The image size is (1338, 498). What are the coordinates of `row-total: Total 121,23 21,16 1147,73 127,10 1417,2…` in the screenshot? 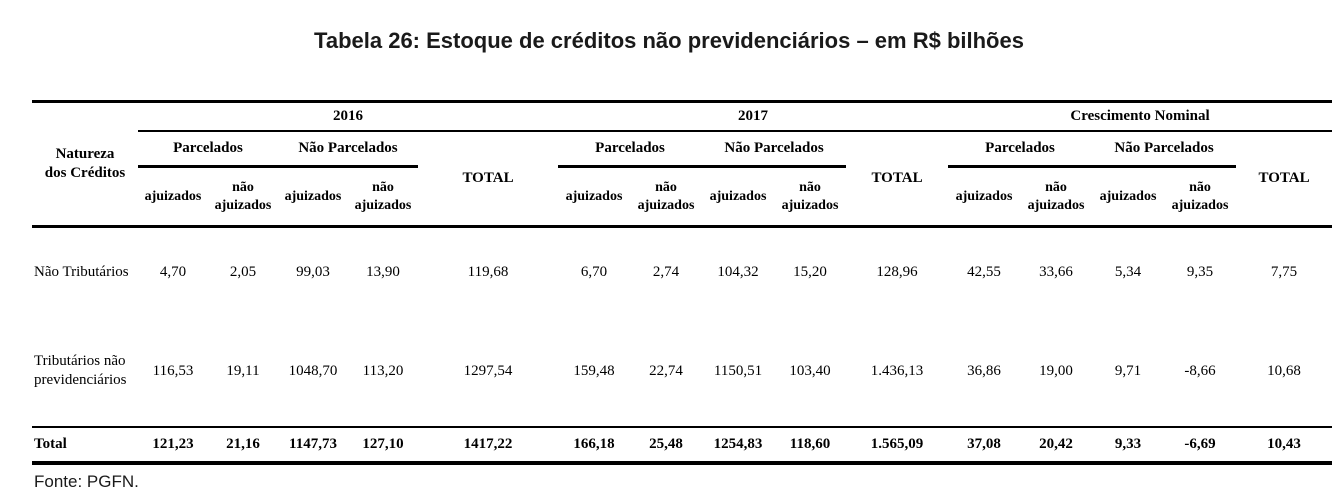 It's located at (682, 445).